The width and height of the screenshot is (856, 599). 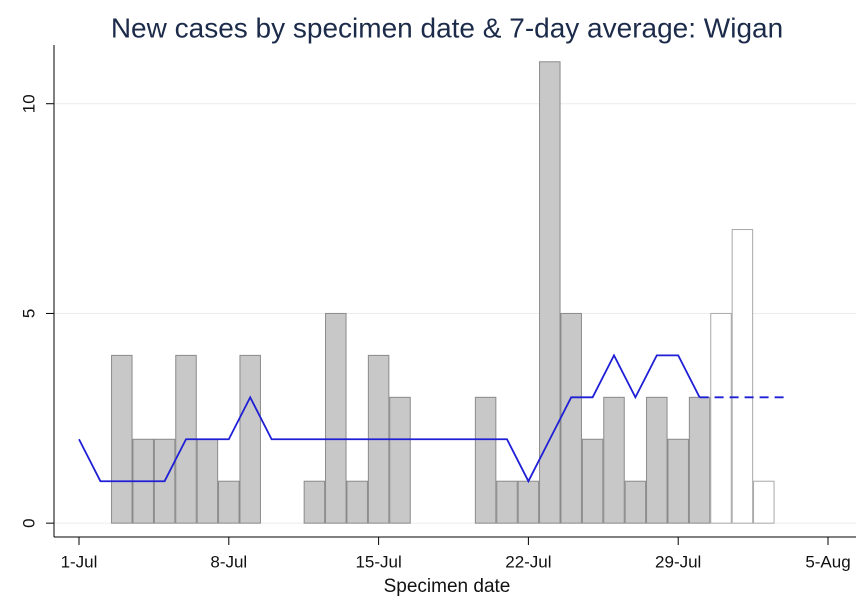 I want to click on y-tick-label: 5, so click(x=28, y=313).